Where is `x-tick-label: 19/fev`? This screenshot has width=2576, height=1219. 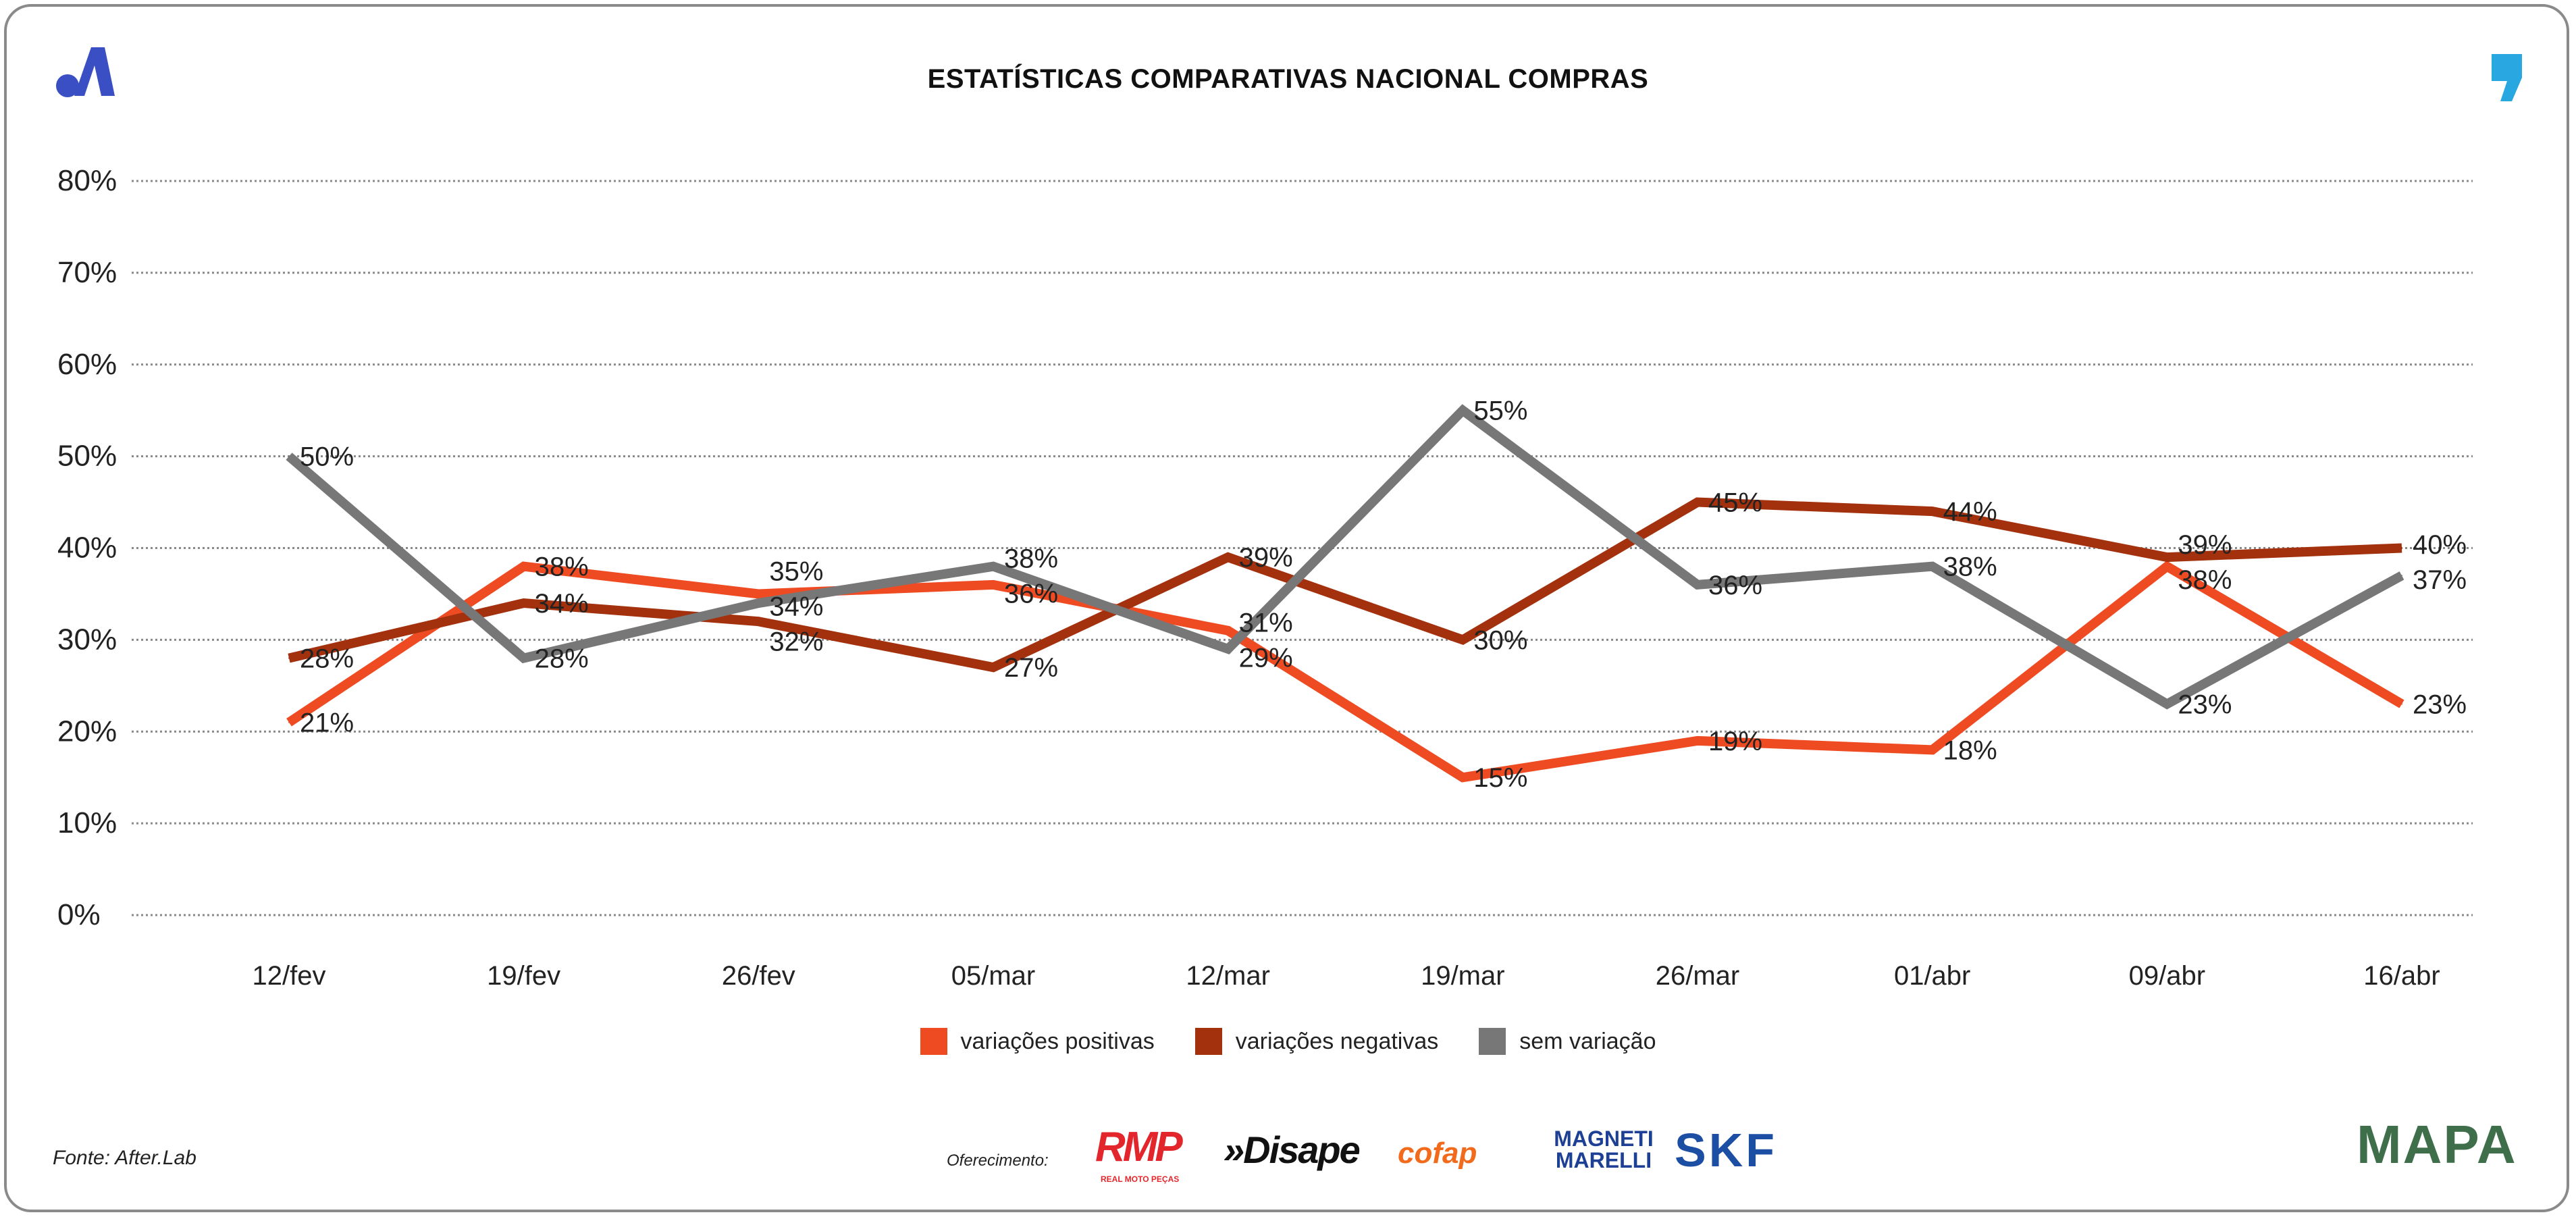 x-tick-label: 19/fev is located at coordinates (523, 976).